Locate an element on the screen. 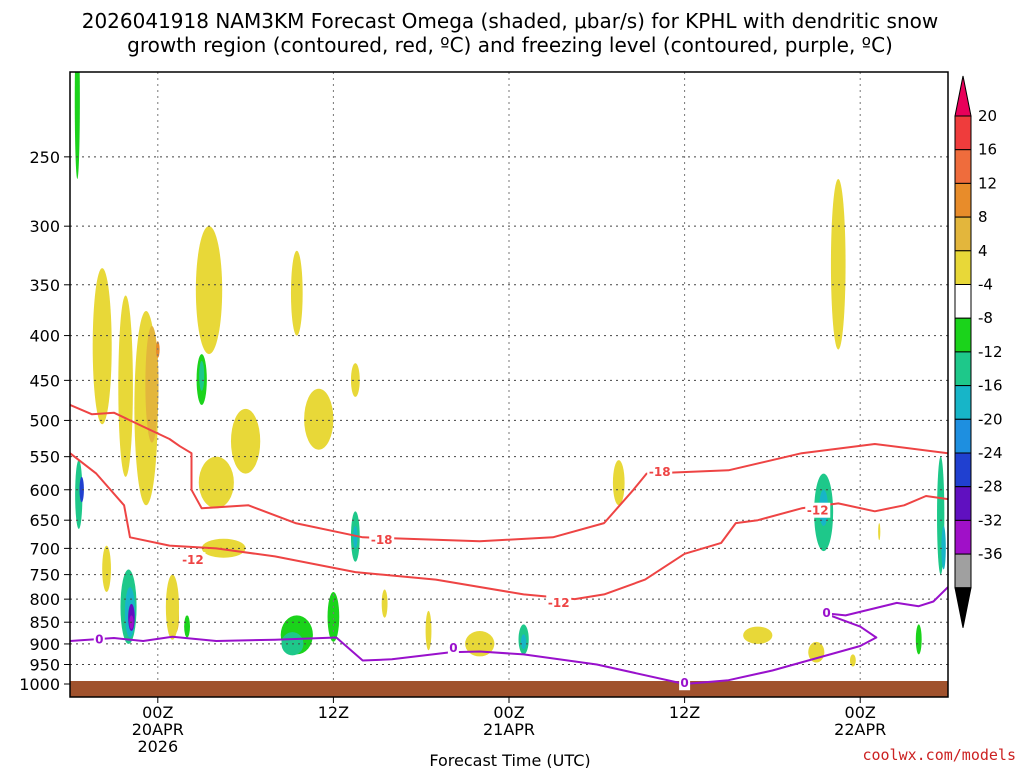 This screenshot has width=1024, height=768. x-tick-label-6-3: 2026 is located at coordinates (157, 746).